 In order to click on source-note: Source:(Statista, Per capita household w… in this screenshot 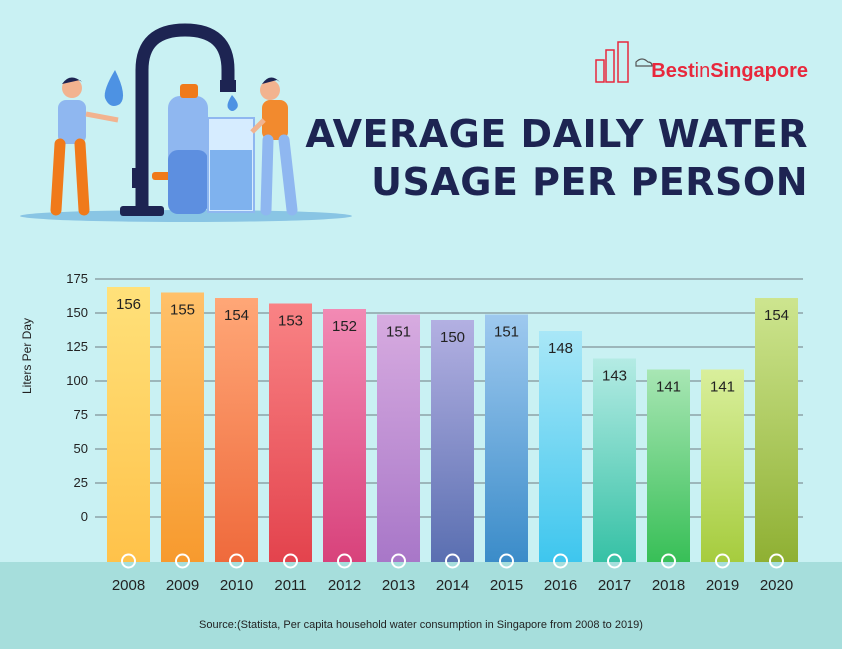, I will do `click(421, 625)`.